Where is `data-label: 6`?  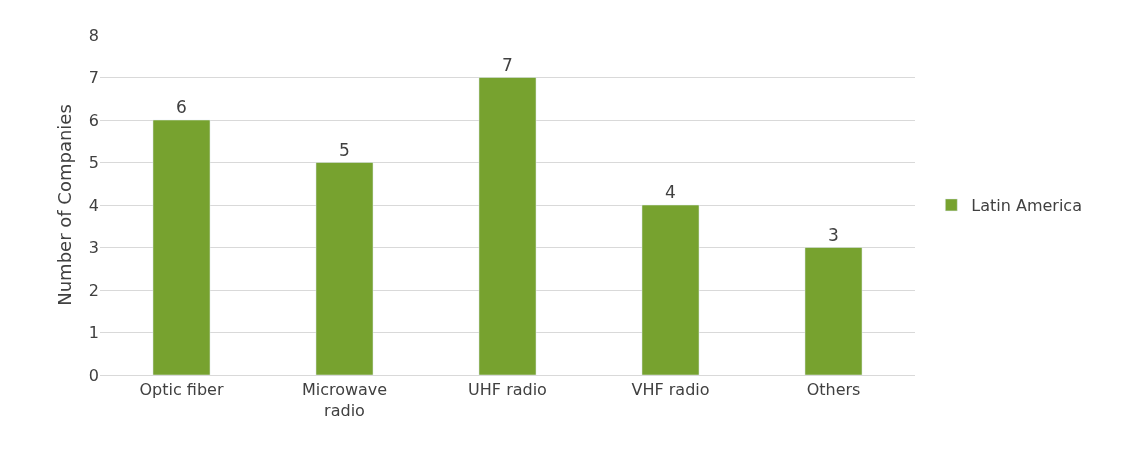 data-label: 6 is located at coordinates (181, 107).